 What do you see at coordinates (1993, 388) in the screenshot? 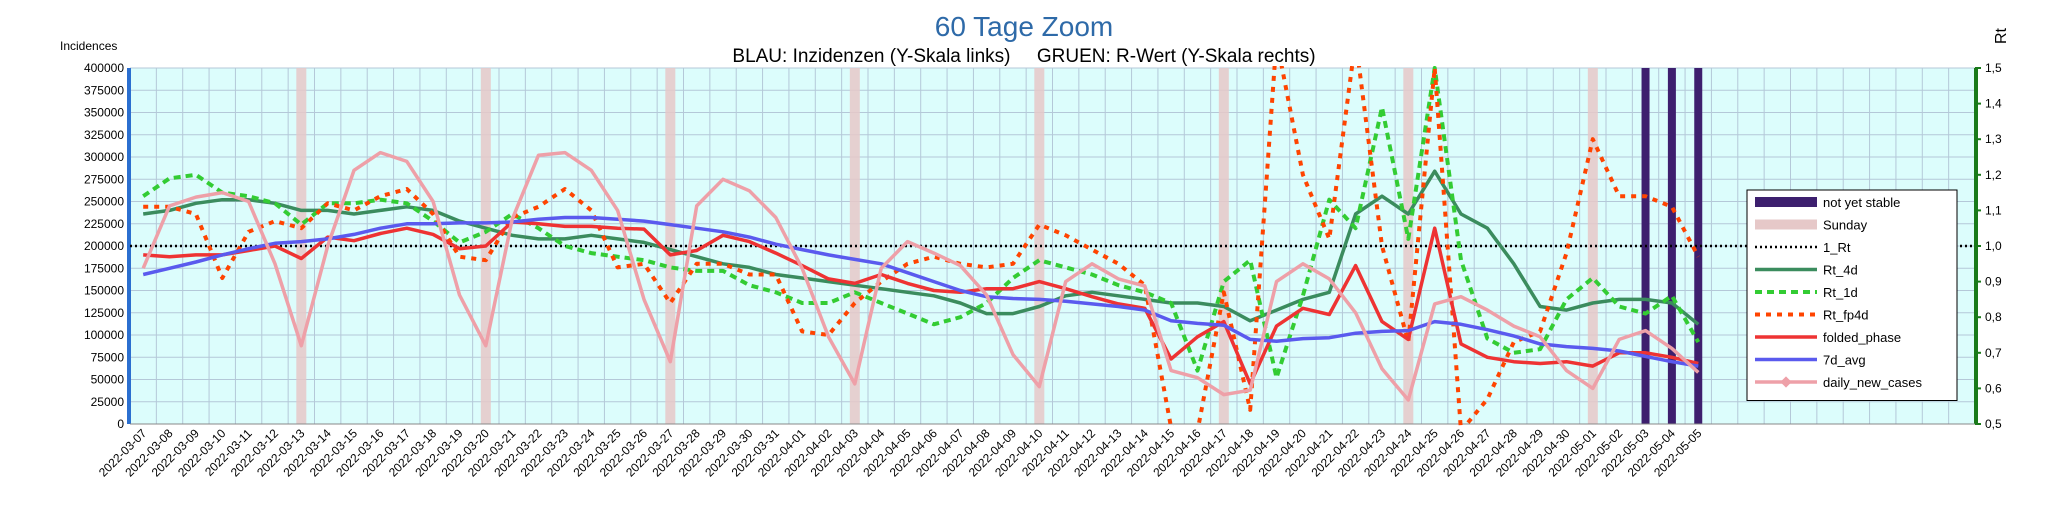
I see `right-tick-label: 0,6` at bounding box center [1993, 388].